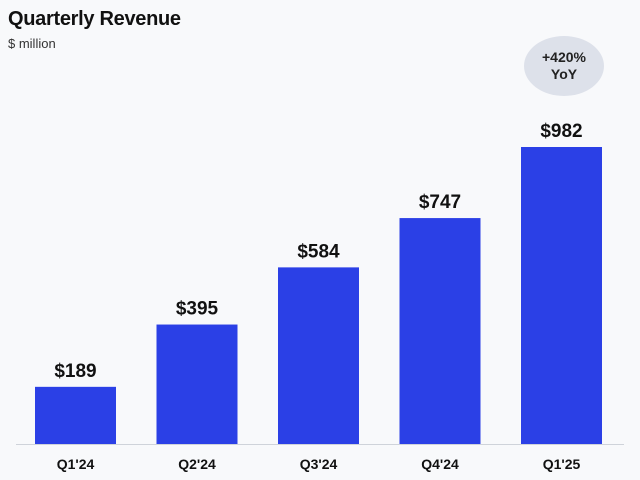  What do you see at coordinates (561, 131) in the screenshot?
I see `bar-value-label-4: $982` at bounding box center [561, 131].